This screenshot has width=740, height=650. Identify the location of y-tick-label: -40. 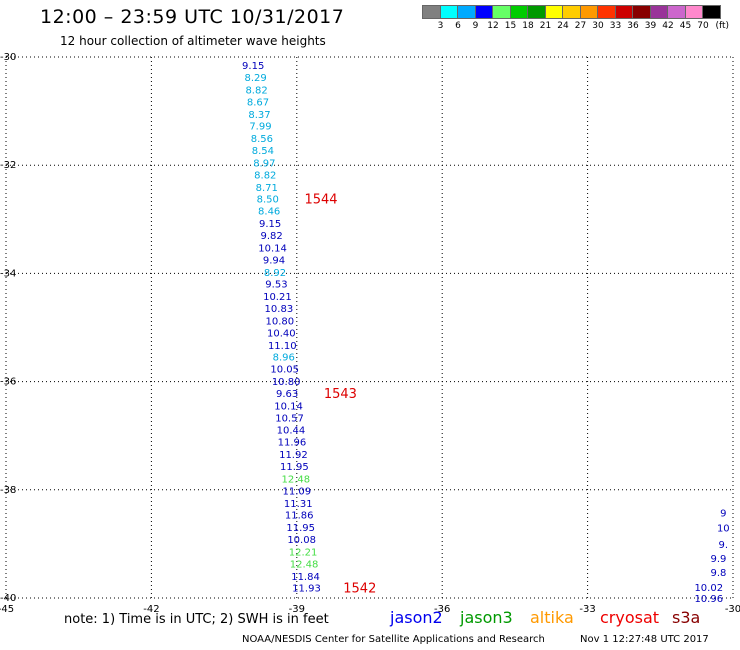
(8, 598).